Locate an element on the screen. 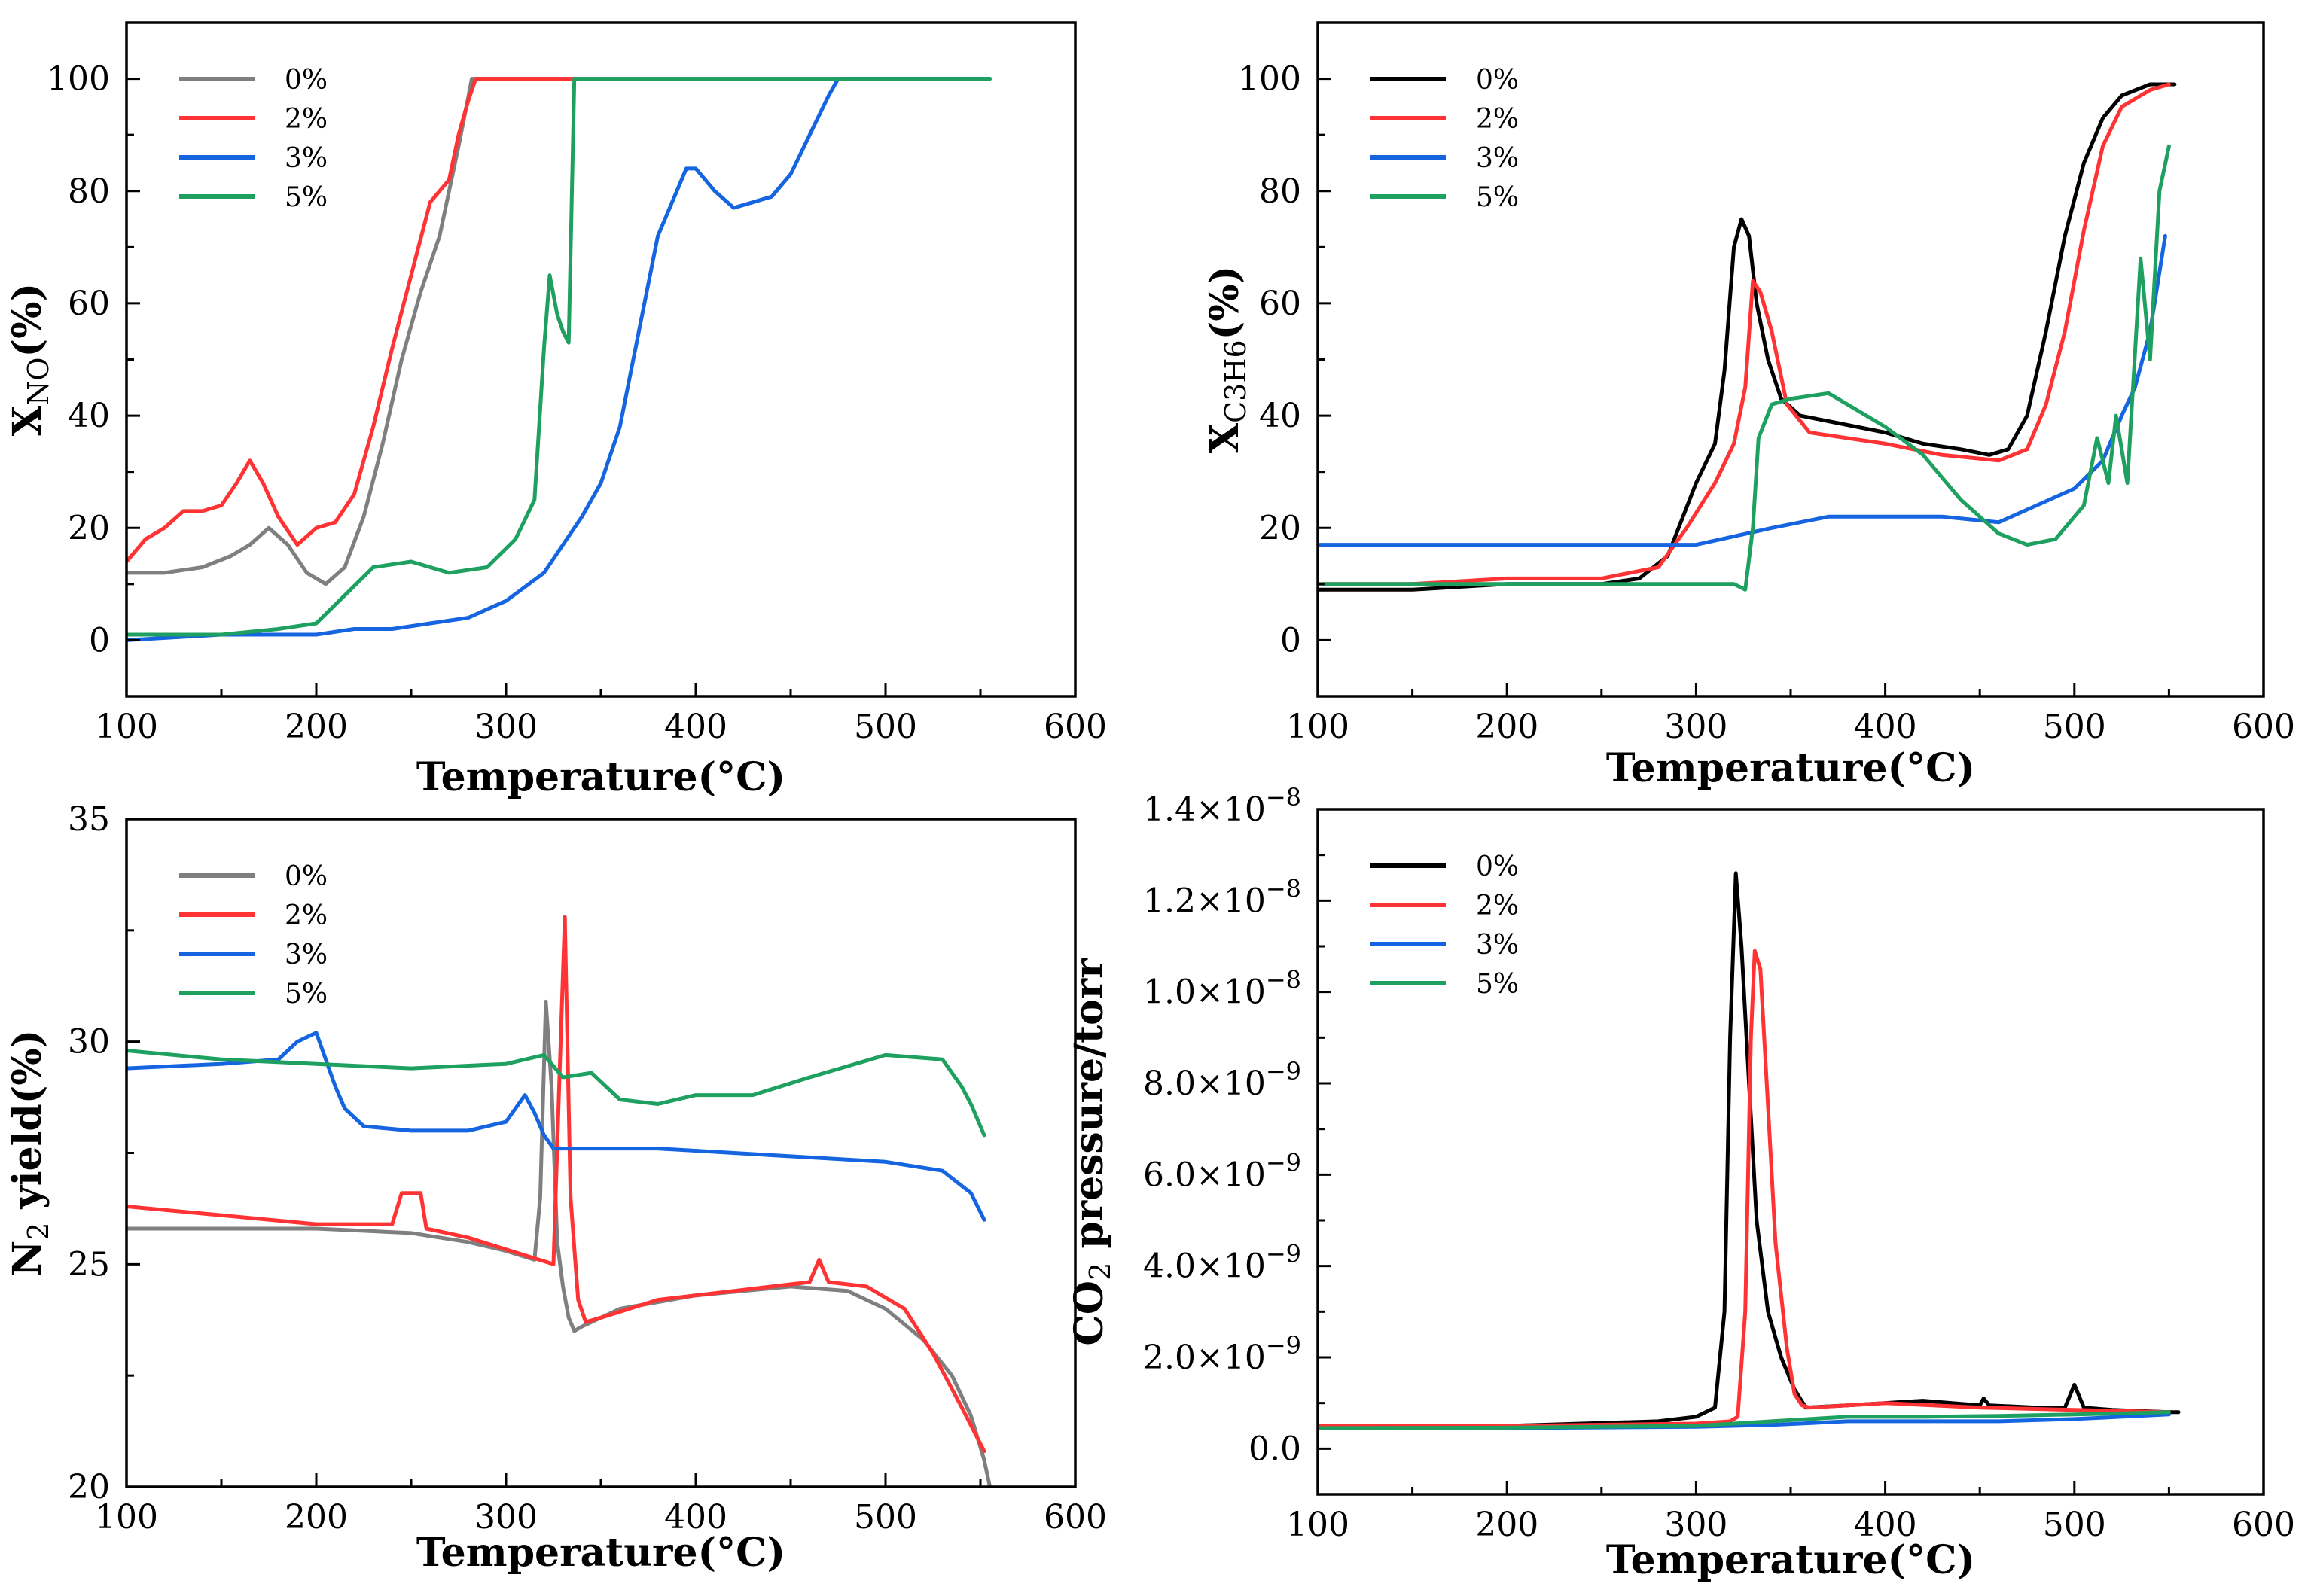 The width and height of the screenshot is (2311, 1596). y-axis-title-suffix: yield(%) is located at coordinates (27, 1127).